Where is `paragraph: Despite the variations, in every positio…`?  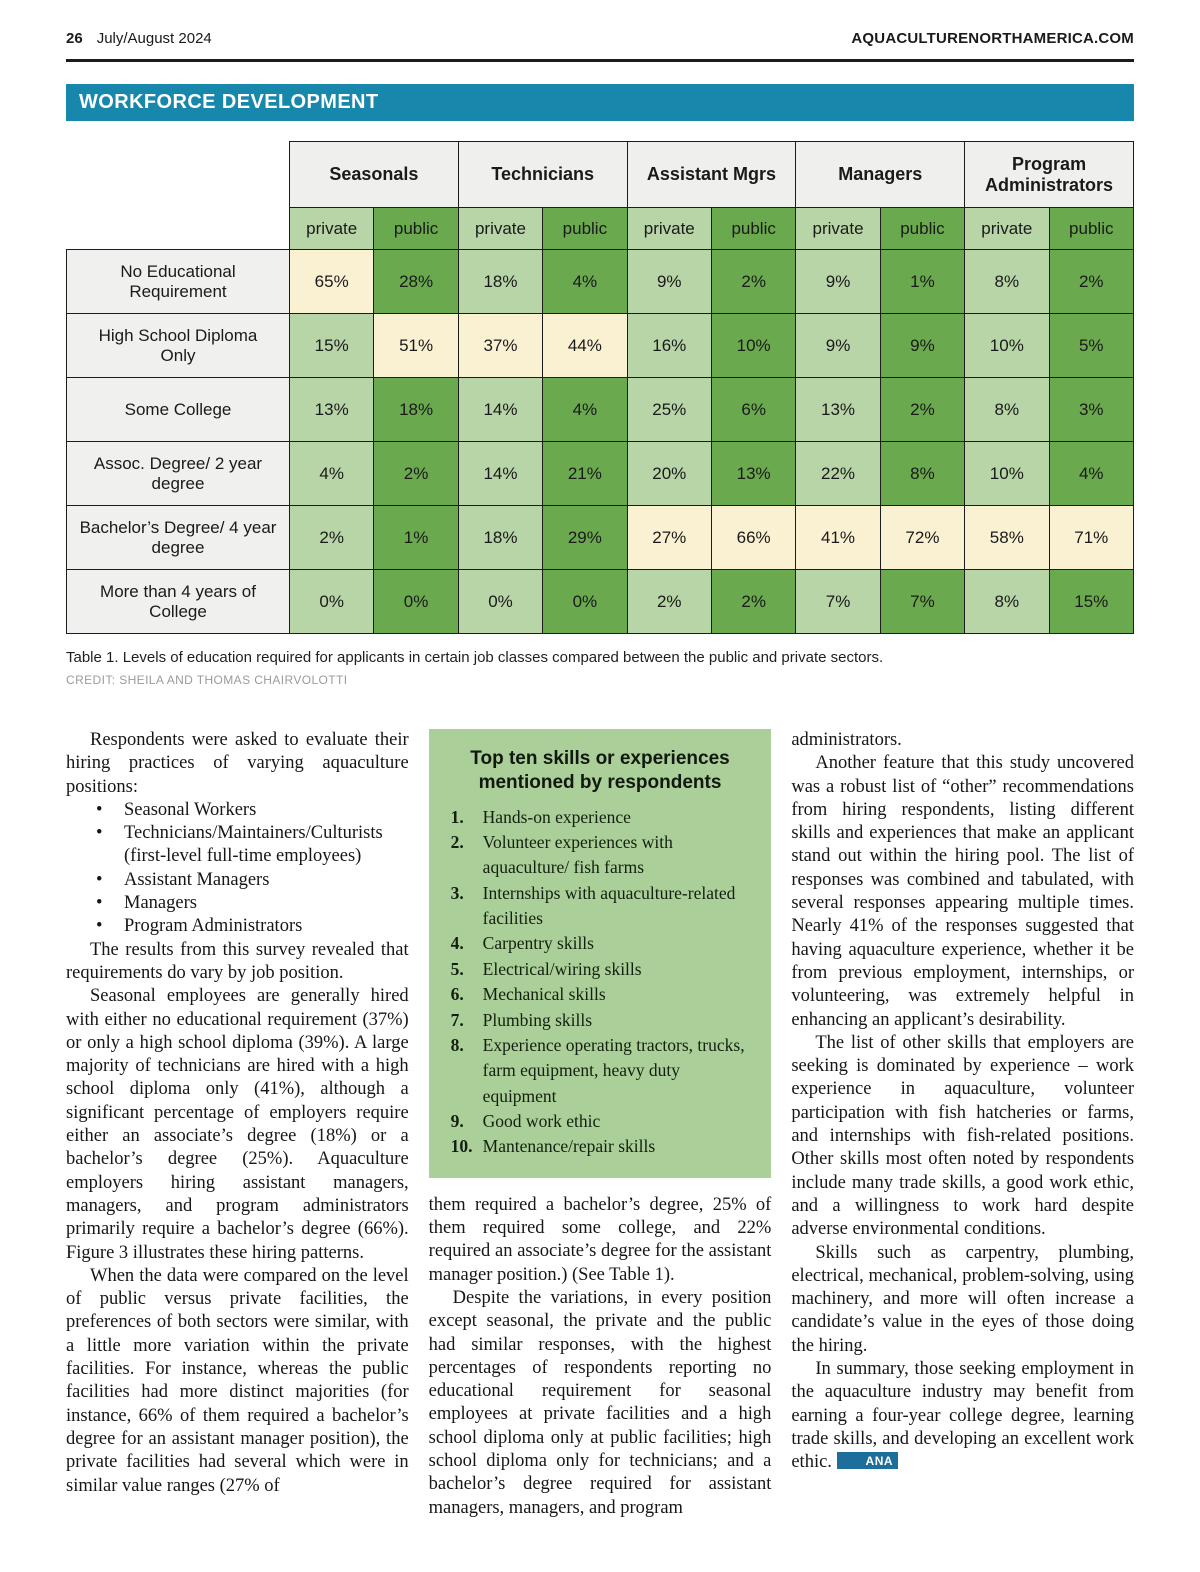 paragraph: Despite the variations, in every positio… is located at coordinates (600, 1402).